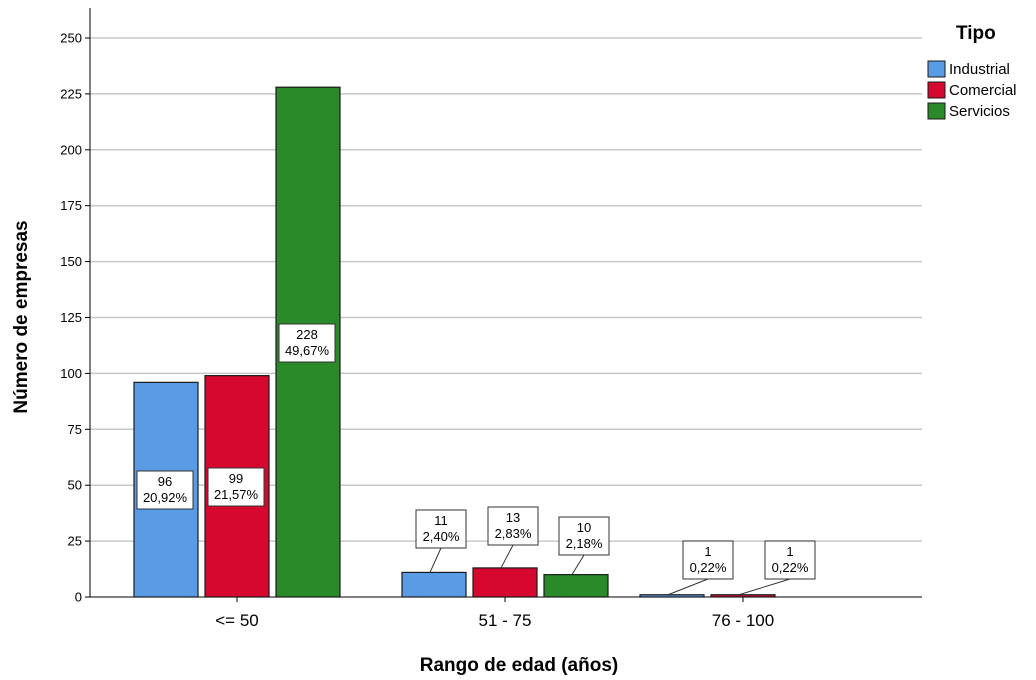 The height and width of the screenshot is (680, 1036). I want to click on legend: Tipo Industrial Comercial Servicios, so click(972, 71).